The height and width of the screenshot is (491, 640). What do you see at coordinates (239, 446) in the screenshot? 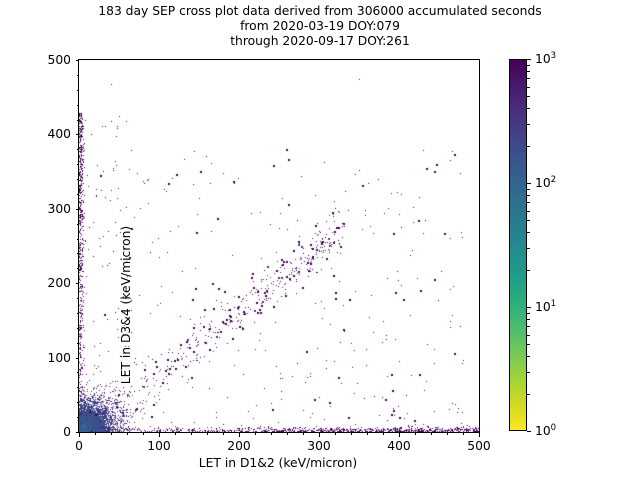
I see `x-tick-label-200: 200` at bounding box center [239, 446].